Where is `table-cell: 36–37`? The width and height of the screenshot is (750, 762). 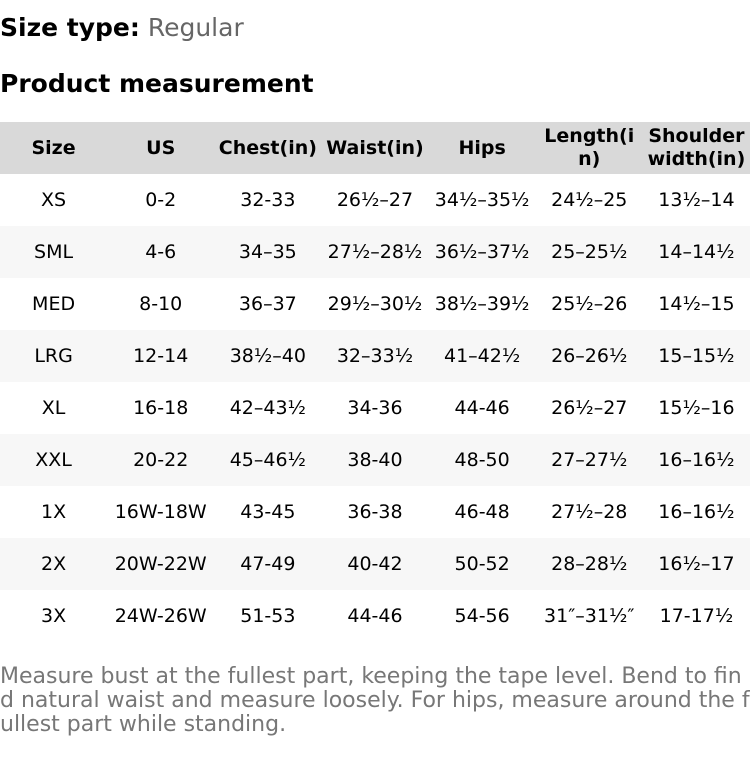 table-cell: 36–37 is located at coordinates (267, 304).